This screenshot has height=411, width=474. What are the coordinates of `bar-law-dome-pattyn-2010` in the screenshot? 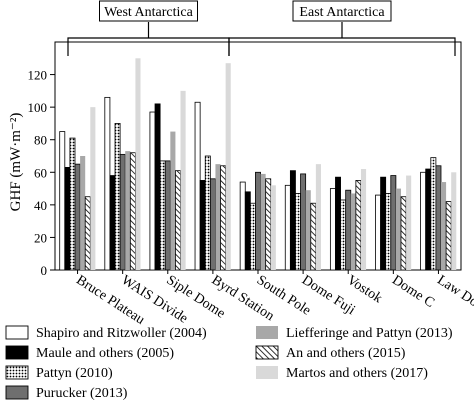 It's located at (433, 214).